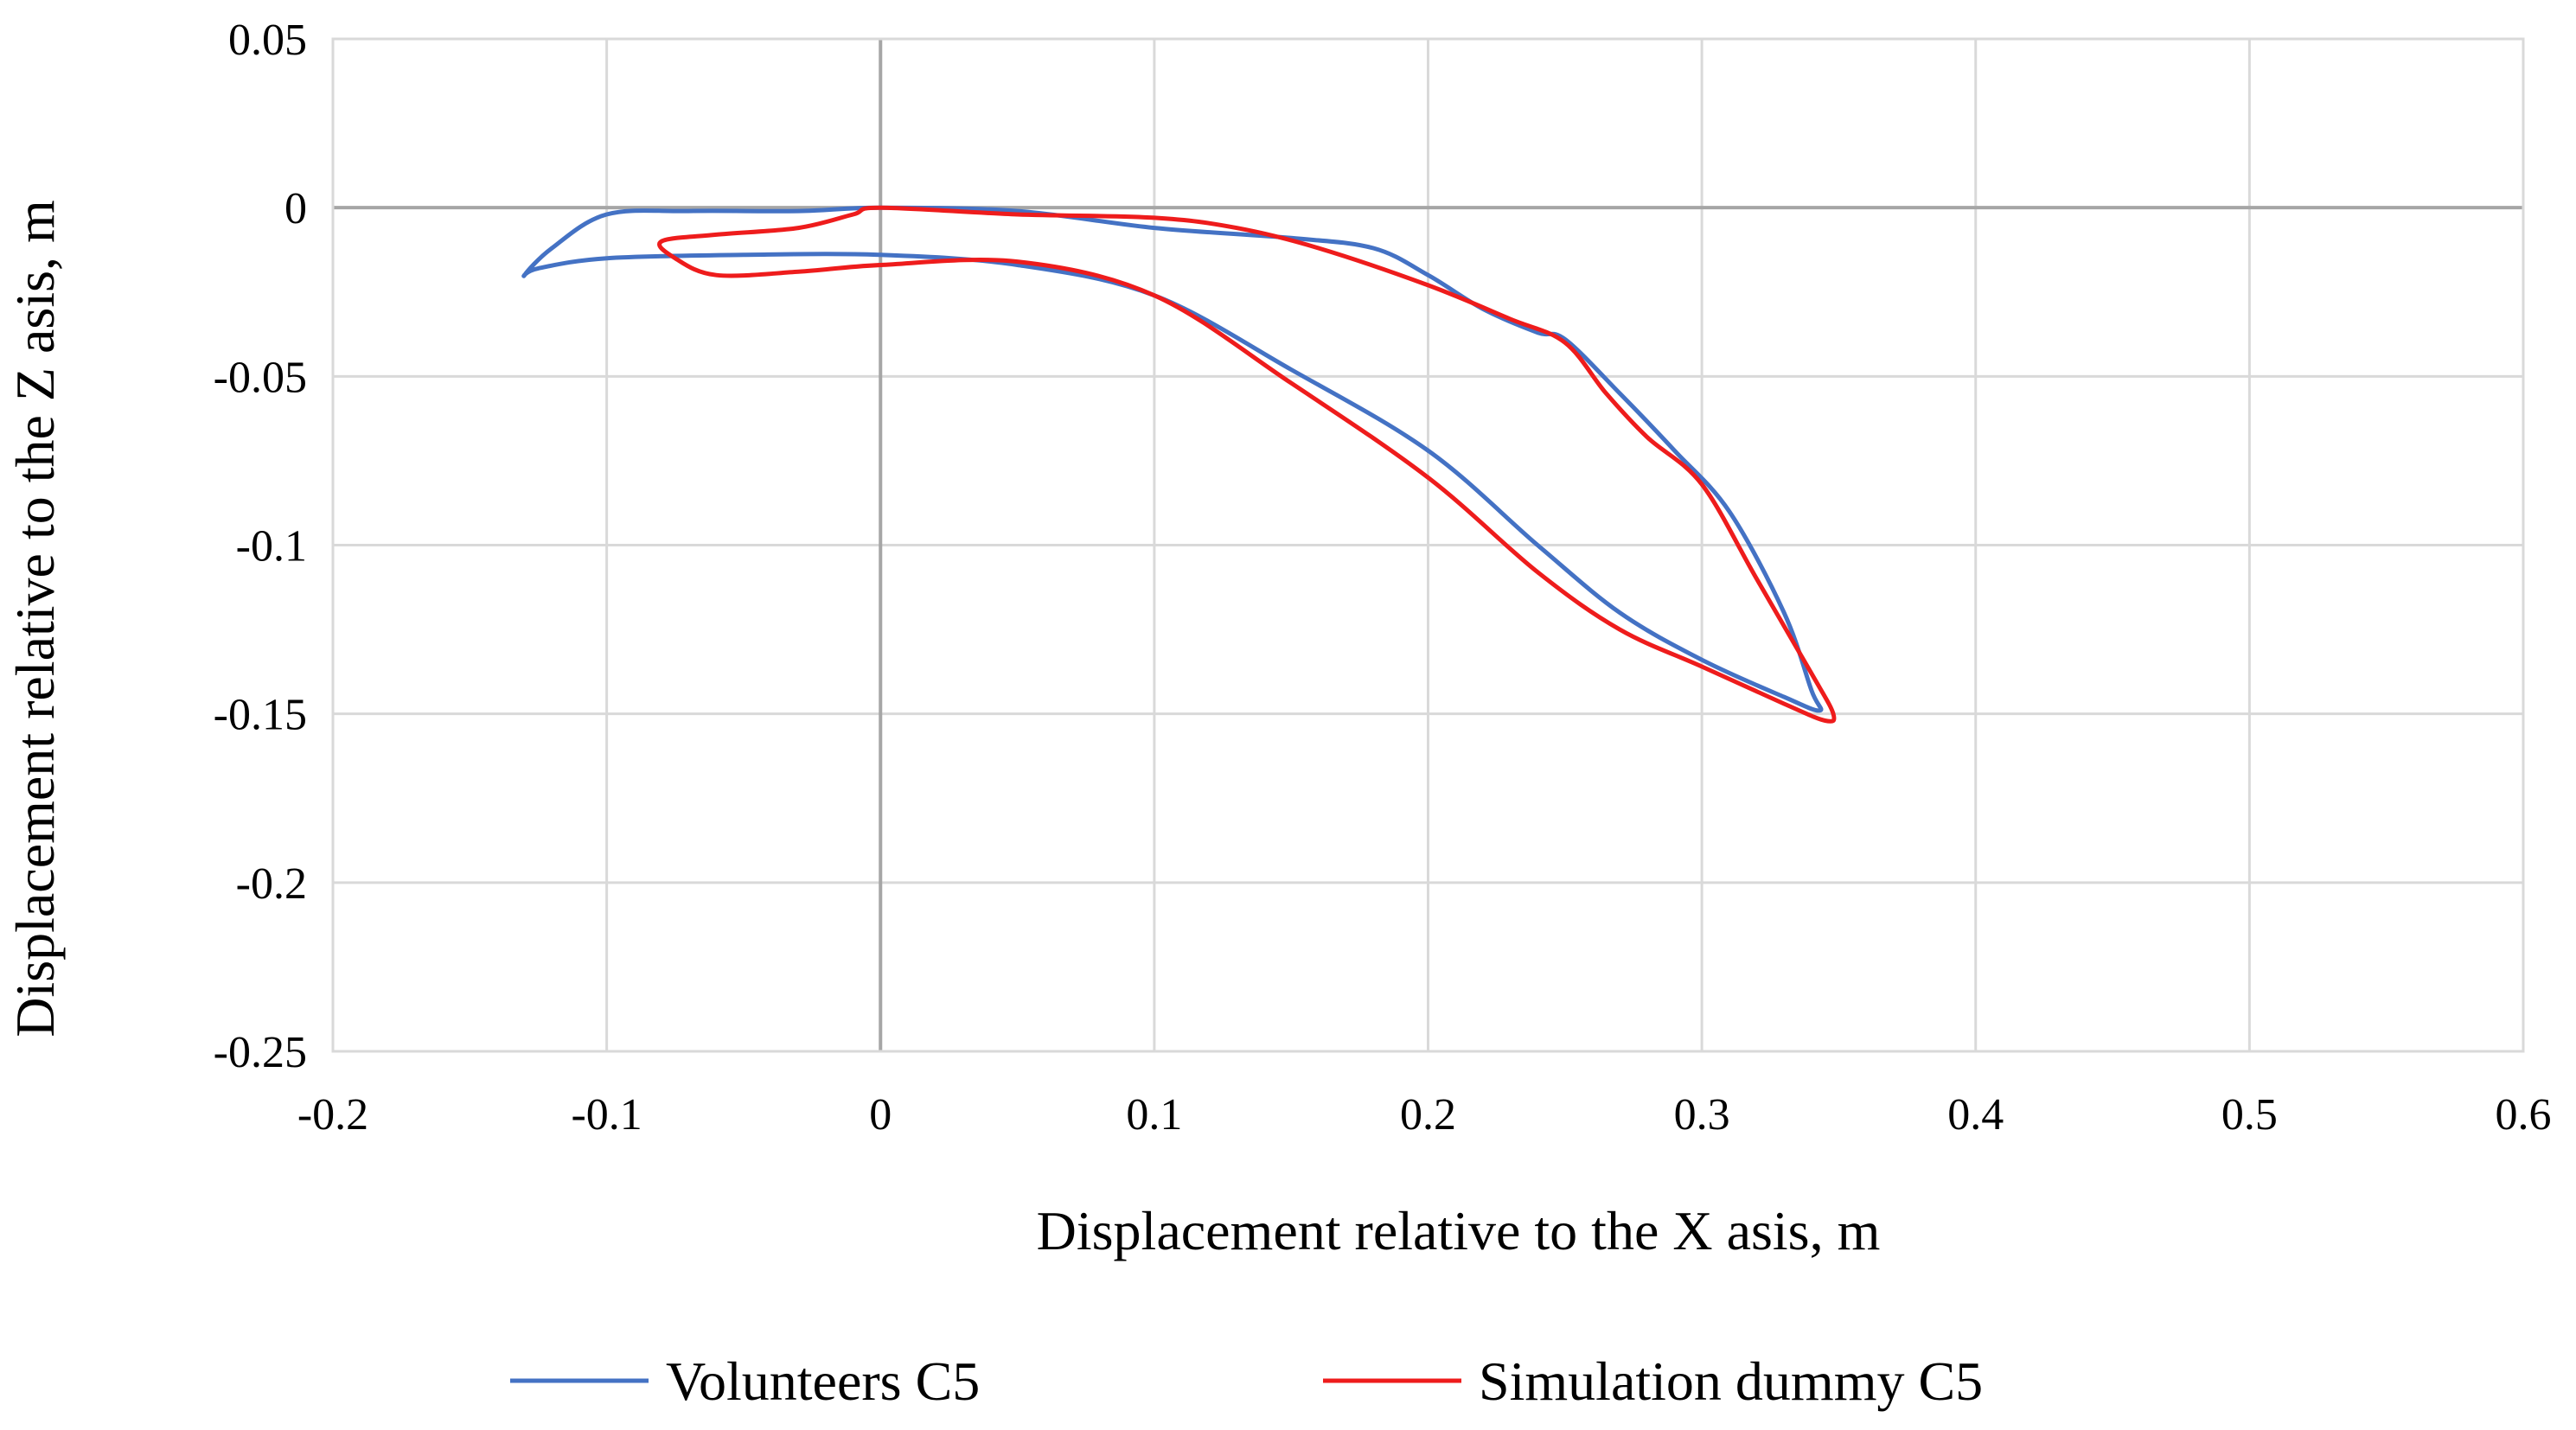 This screenshot has width=2576, height=1430. Describe the element at coordinates (880, 1115) in the screenshot. I see `x-tick-label: 0` at that location.